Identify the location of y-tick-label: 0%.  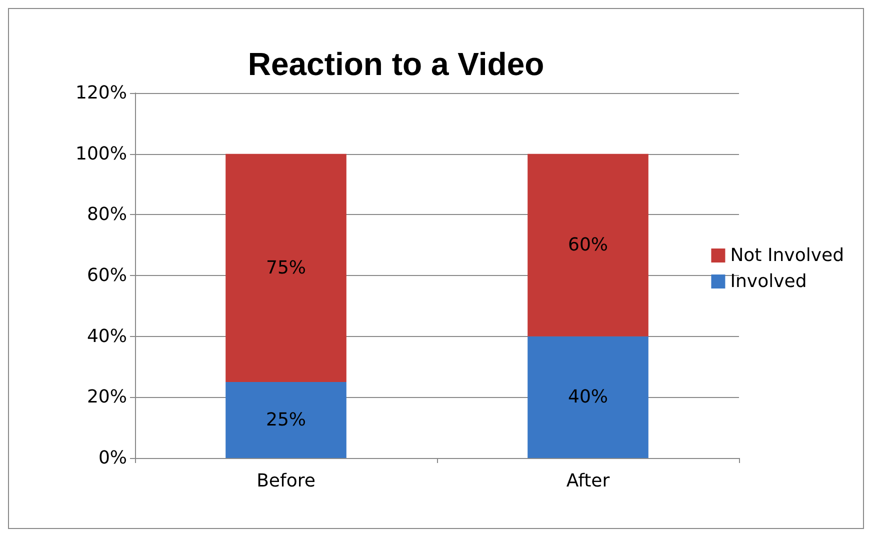
(112, 458).